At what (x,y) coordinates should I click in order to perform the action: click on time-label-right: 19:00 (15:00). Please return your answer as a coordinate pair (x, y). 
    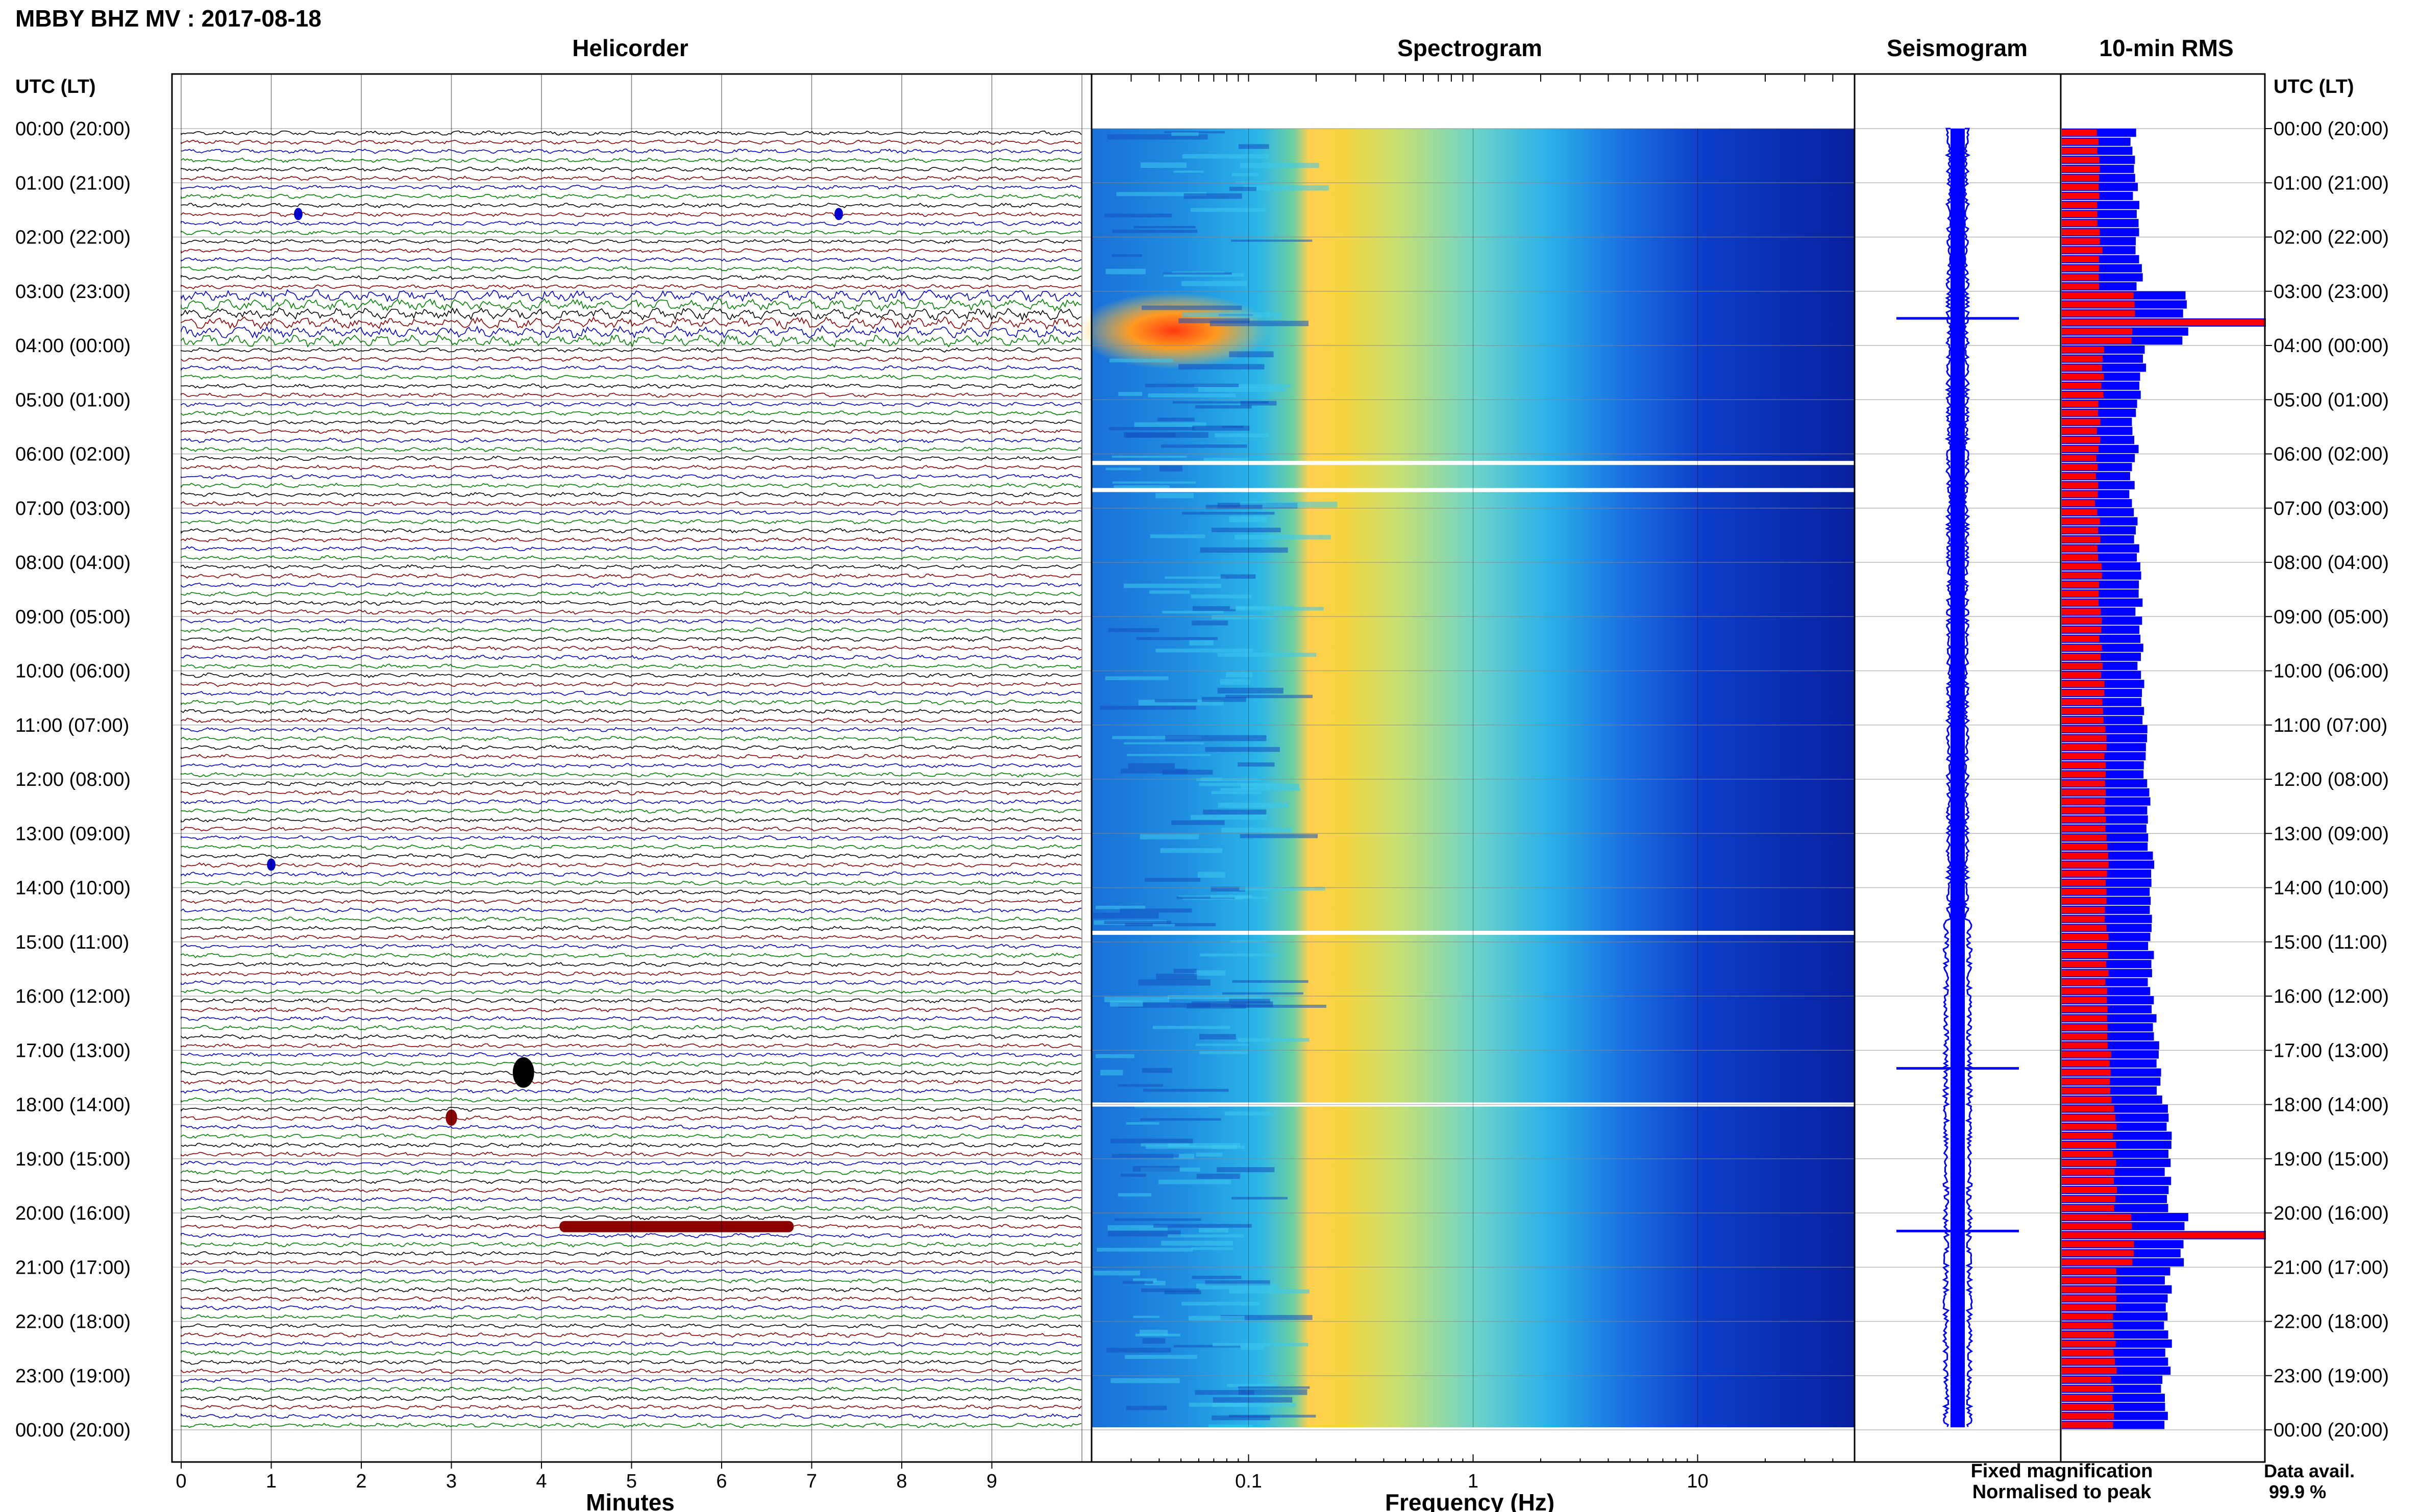
    Looking at the image, I should click on (2331, 1159).